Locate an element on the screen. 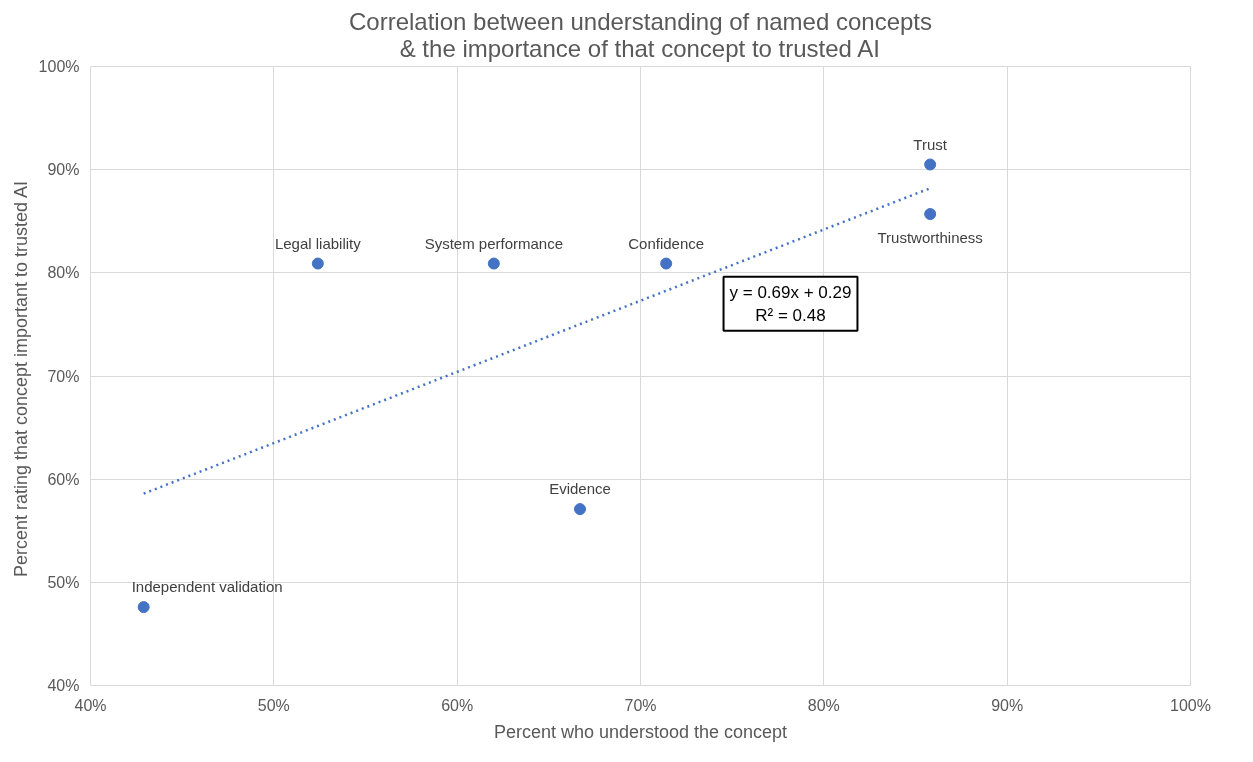 This screenshot has width=1253, height=762. y-tick-label: 80% is located at coordinates (63, 273).